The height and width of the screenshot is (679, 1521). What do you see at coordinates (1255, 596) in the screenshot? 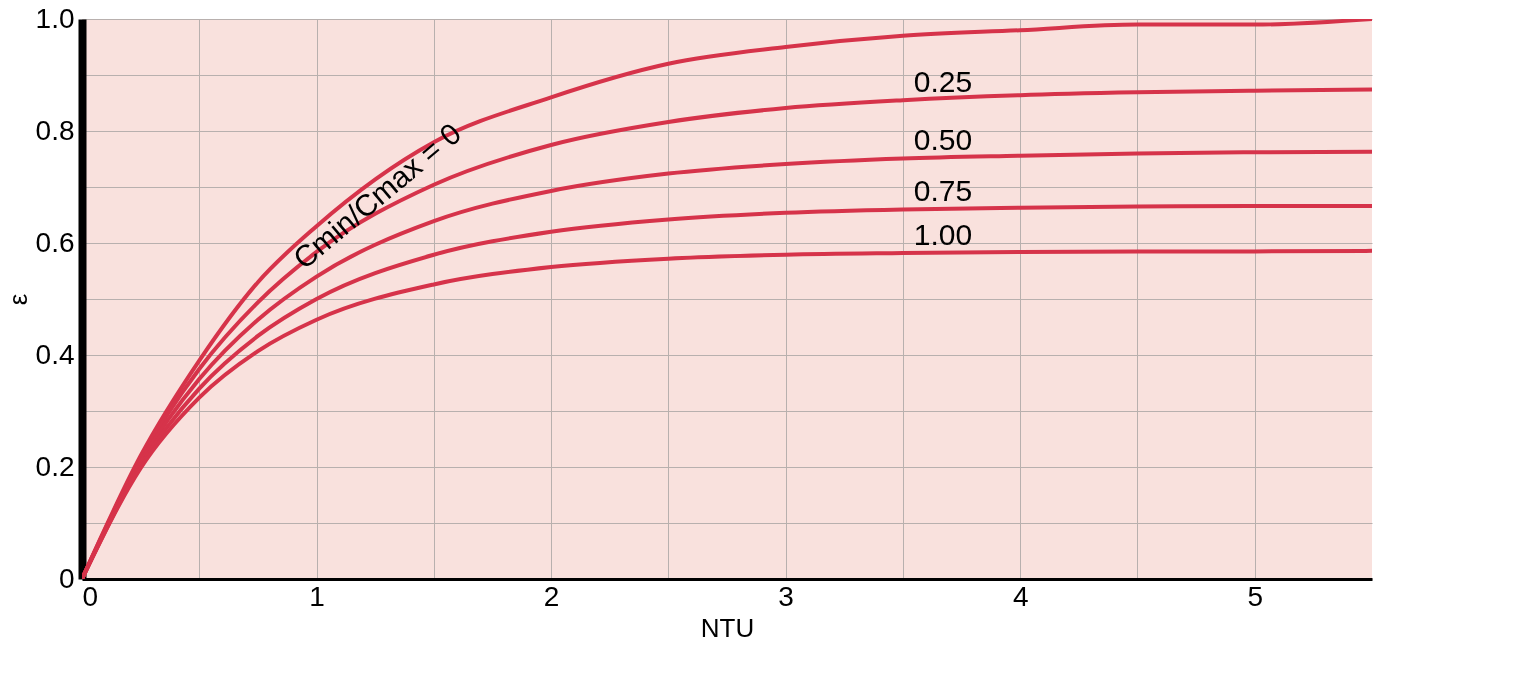
I see `x-tick-label: 5` at bounding box center [1255, 596].